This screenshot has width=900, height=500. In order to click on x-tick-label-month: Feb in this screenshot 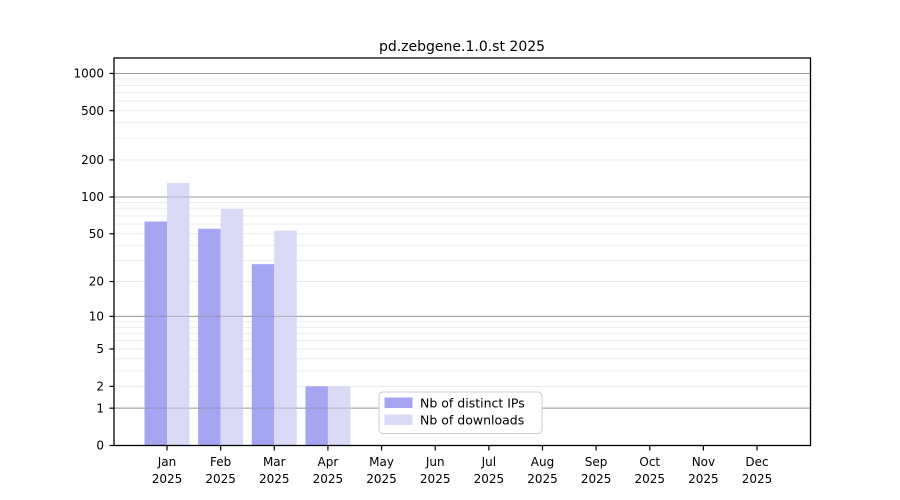, I will do `click(220, 462)`.